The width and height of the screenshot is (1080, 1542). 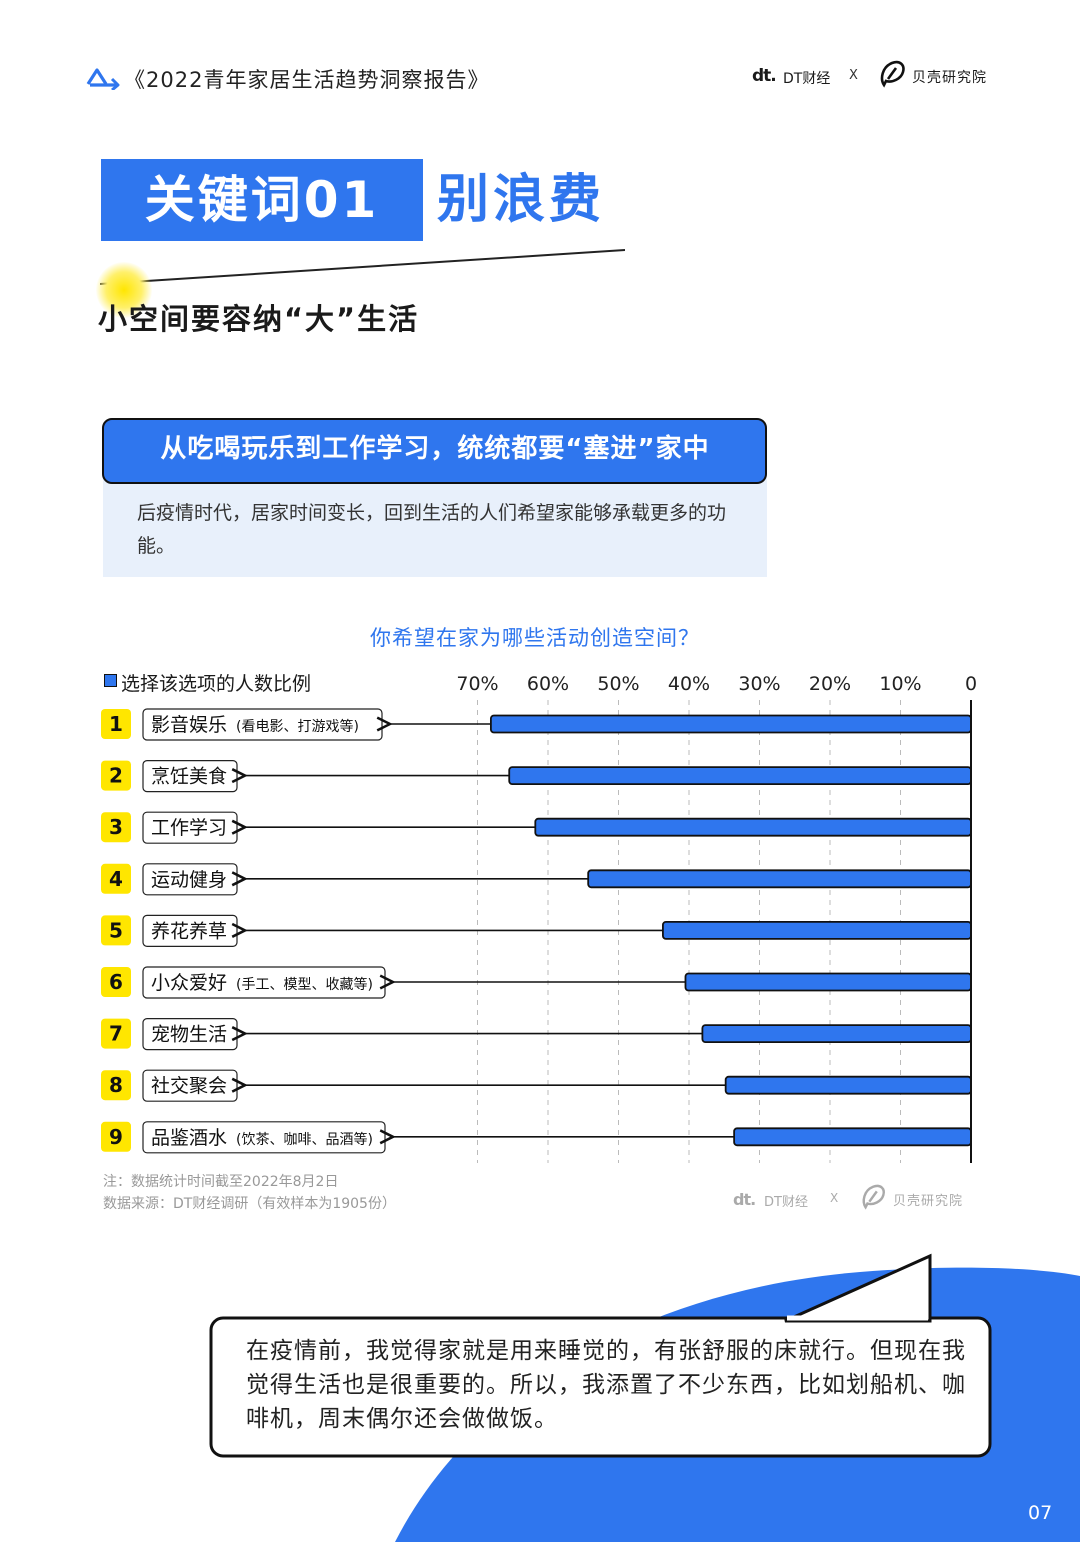 I want to click on legend-swatch, so click(x=110, y=680).